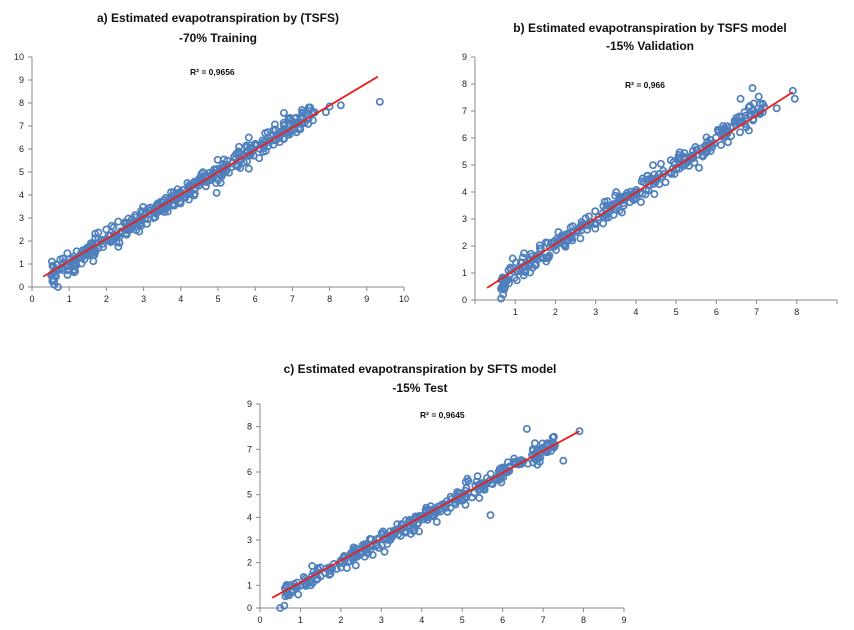 The image size is (854, 630). What do you see at coordinates (249, 517) in the screenshot?
I see `y-tick-label: 4` at bounding box center [249, 517].